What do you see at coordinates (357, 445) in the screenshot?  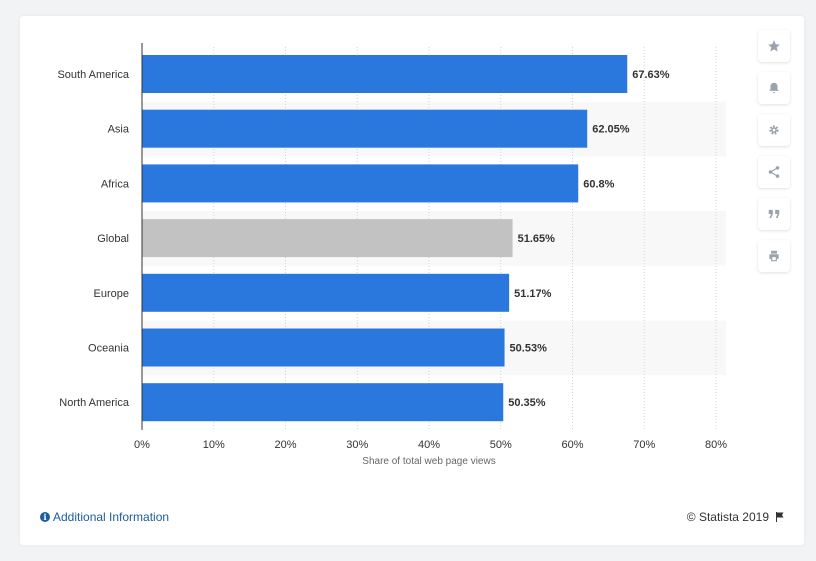 I see `x-tick-label: 30%` at bounding box center [357, 445].